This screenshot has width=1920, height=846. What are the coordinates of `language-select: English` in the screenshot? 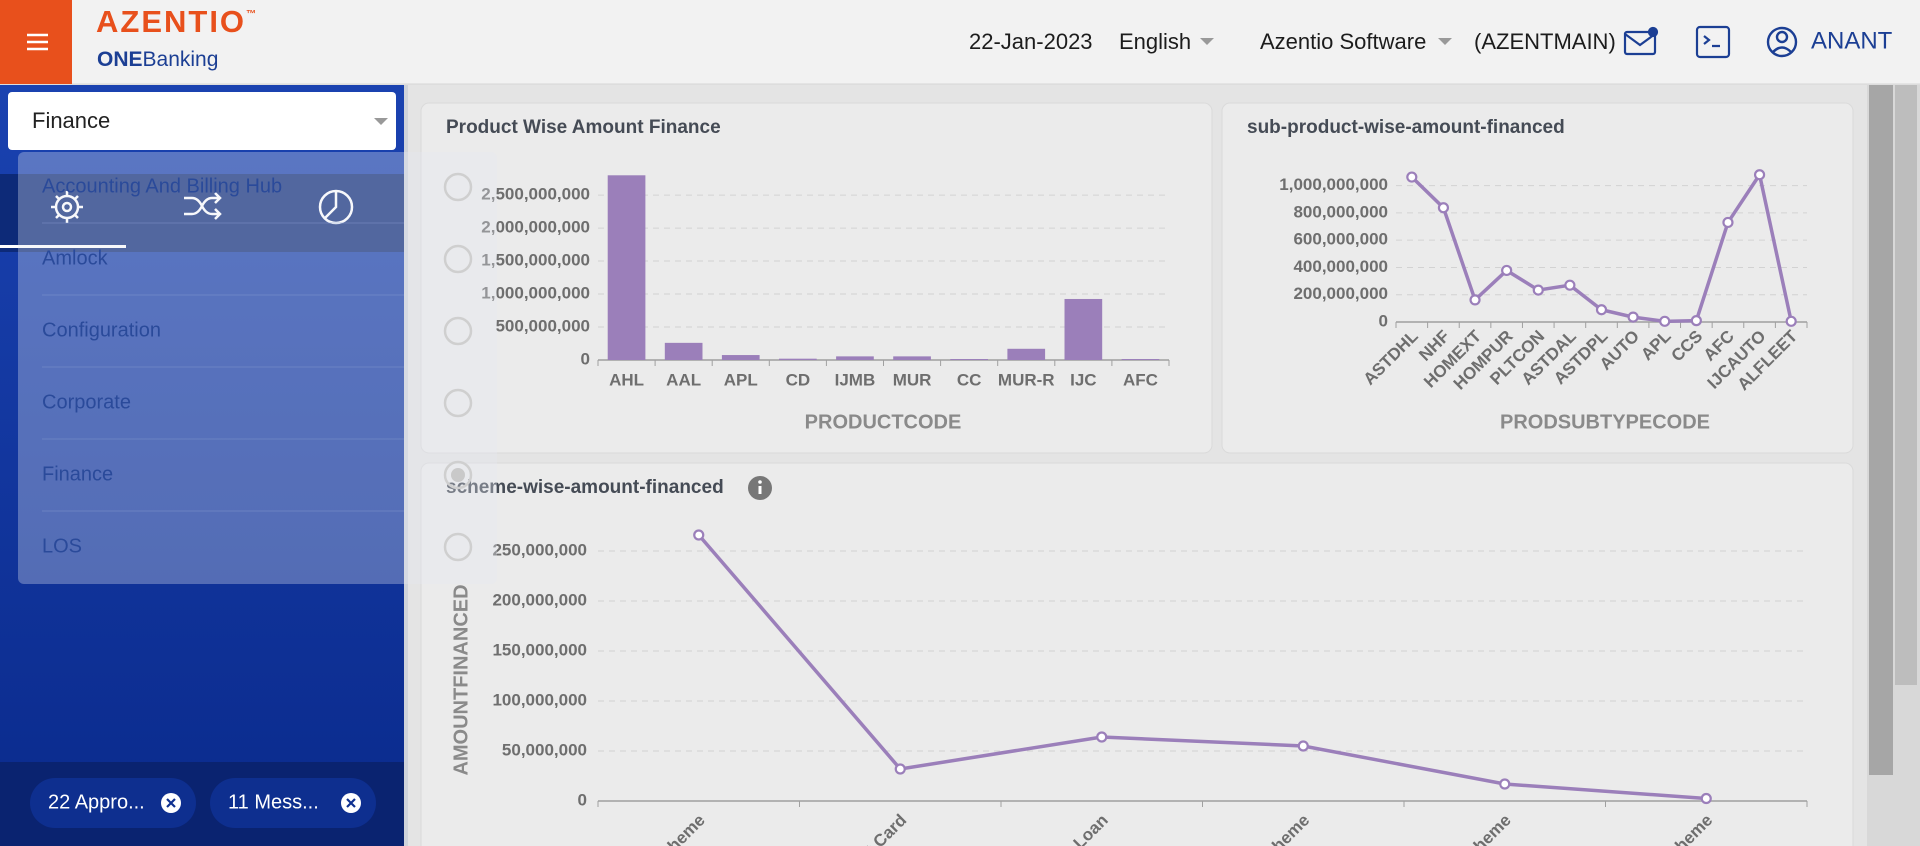 It's located at (1155, 41).